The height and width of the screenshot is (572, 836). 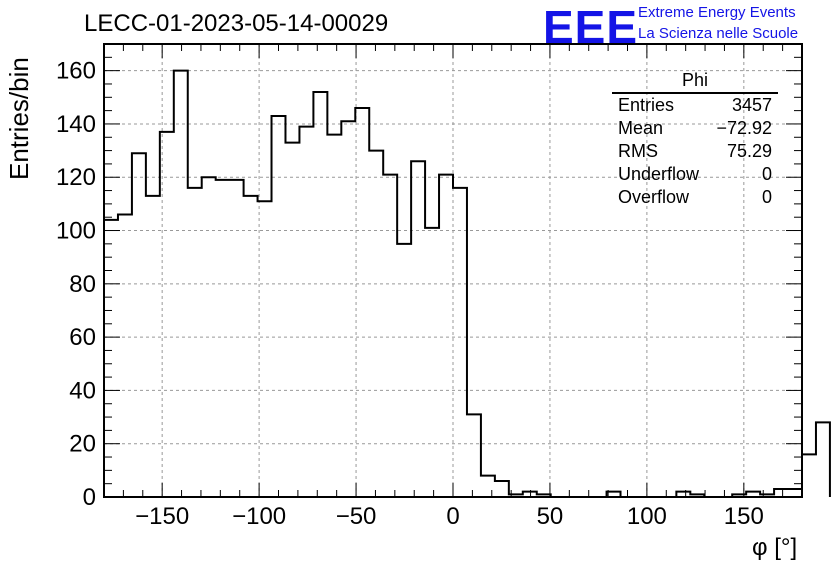 I want to click on stats-label: Entries, so click(x=646, y=105).